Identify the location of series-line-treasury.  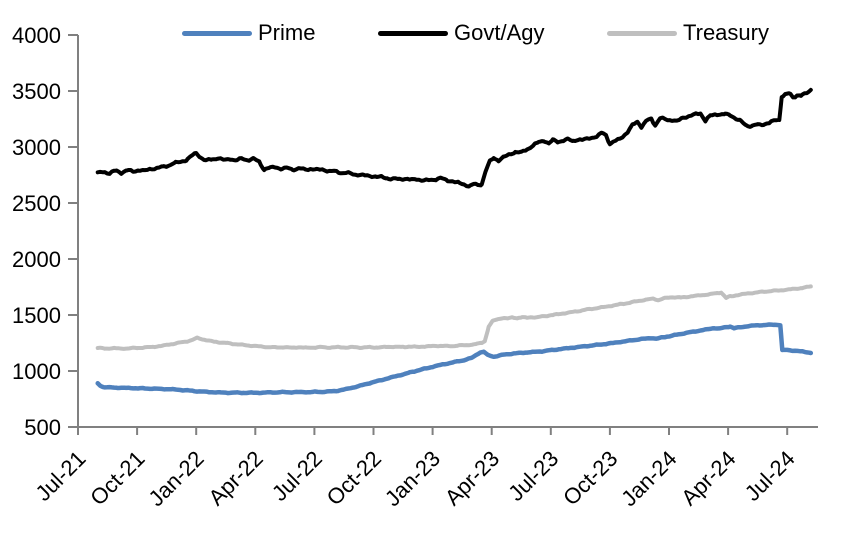
(454, 317).